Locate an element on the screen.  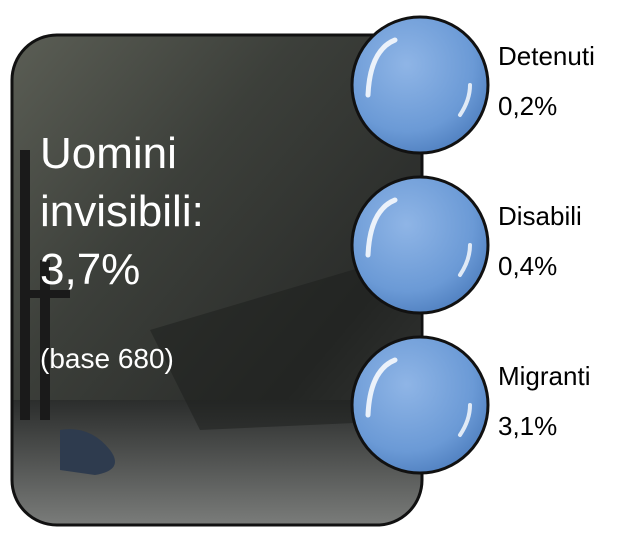
item-value: 0,4% is located at coordinates (527, 266).